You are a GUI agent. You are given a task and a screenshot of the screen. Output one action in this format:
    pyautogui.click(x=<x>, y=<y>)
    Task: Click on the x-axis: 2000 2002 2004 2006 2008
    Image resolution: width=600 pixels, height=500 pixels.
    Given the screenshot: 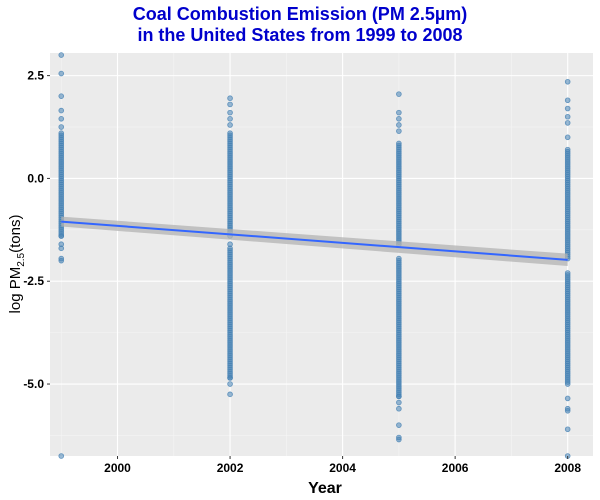 What is the action you would take?
    pyautogui.click(x=342, y=465)
    